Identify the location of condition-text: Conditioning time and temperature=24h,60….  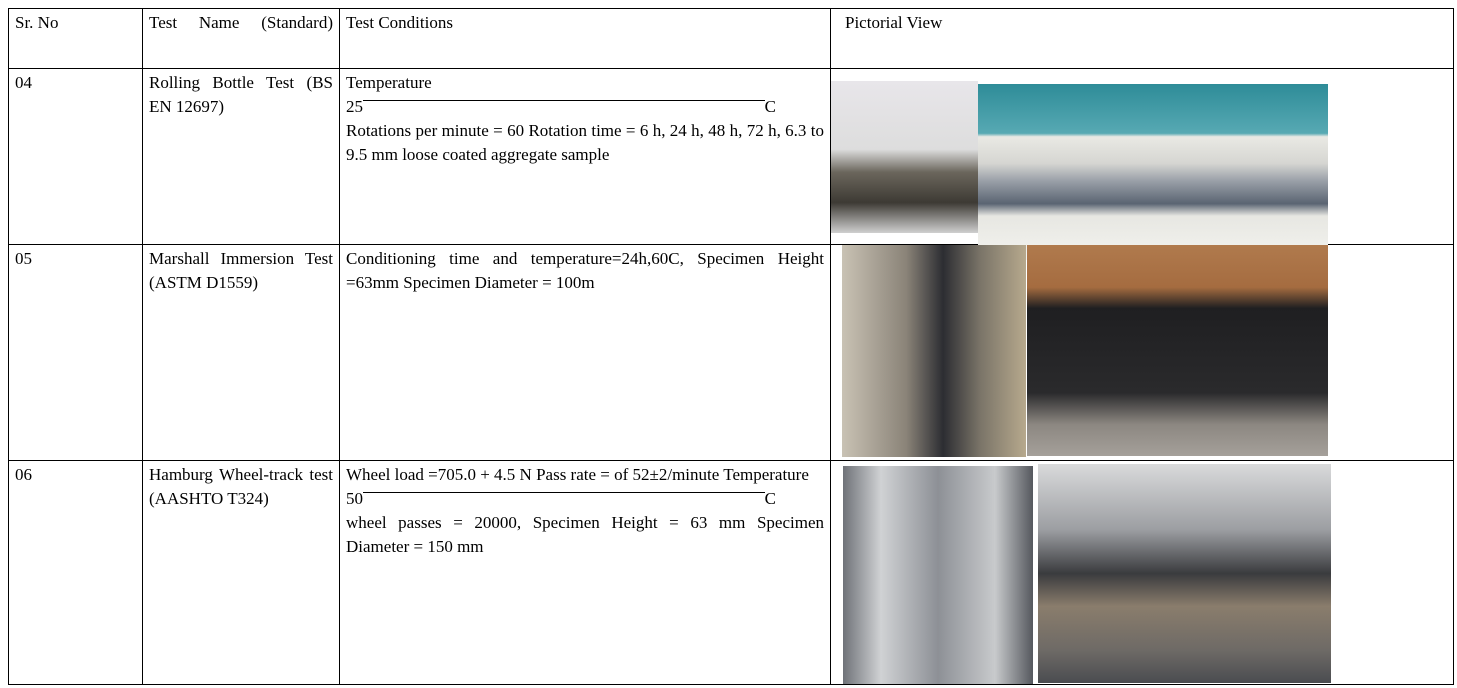
(585, 270).